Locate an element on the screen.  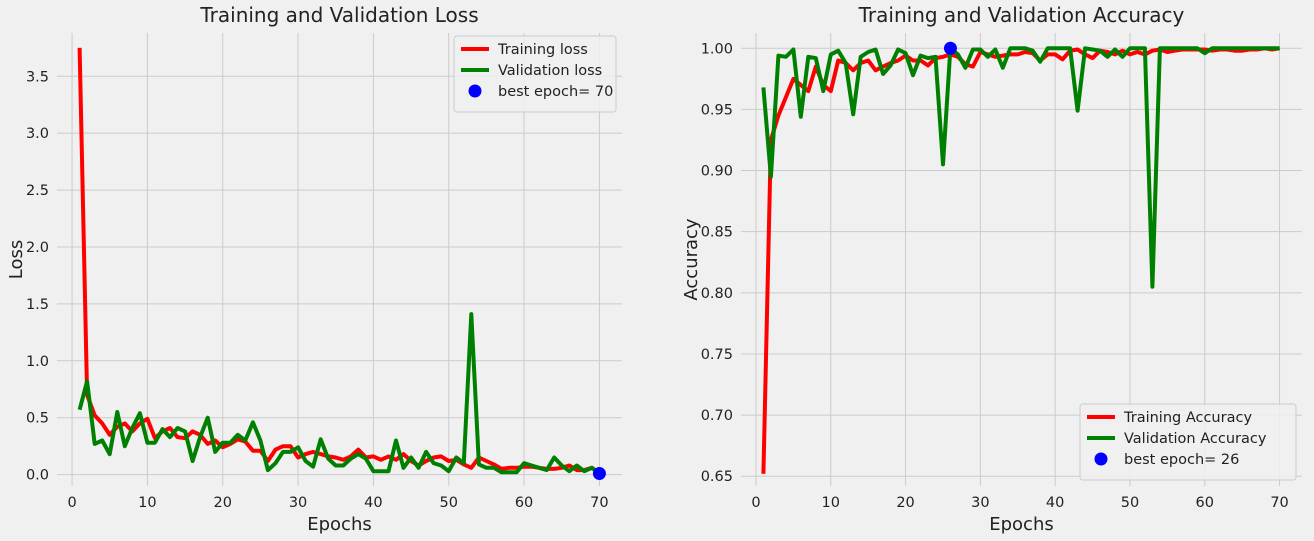
acc-ytick-label: 0.90 is located at coordinates (717, 172).